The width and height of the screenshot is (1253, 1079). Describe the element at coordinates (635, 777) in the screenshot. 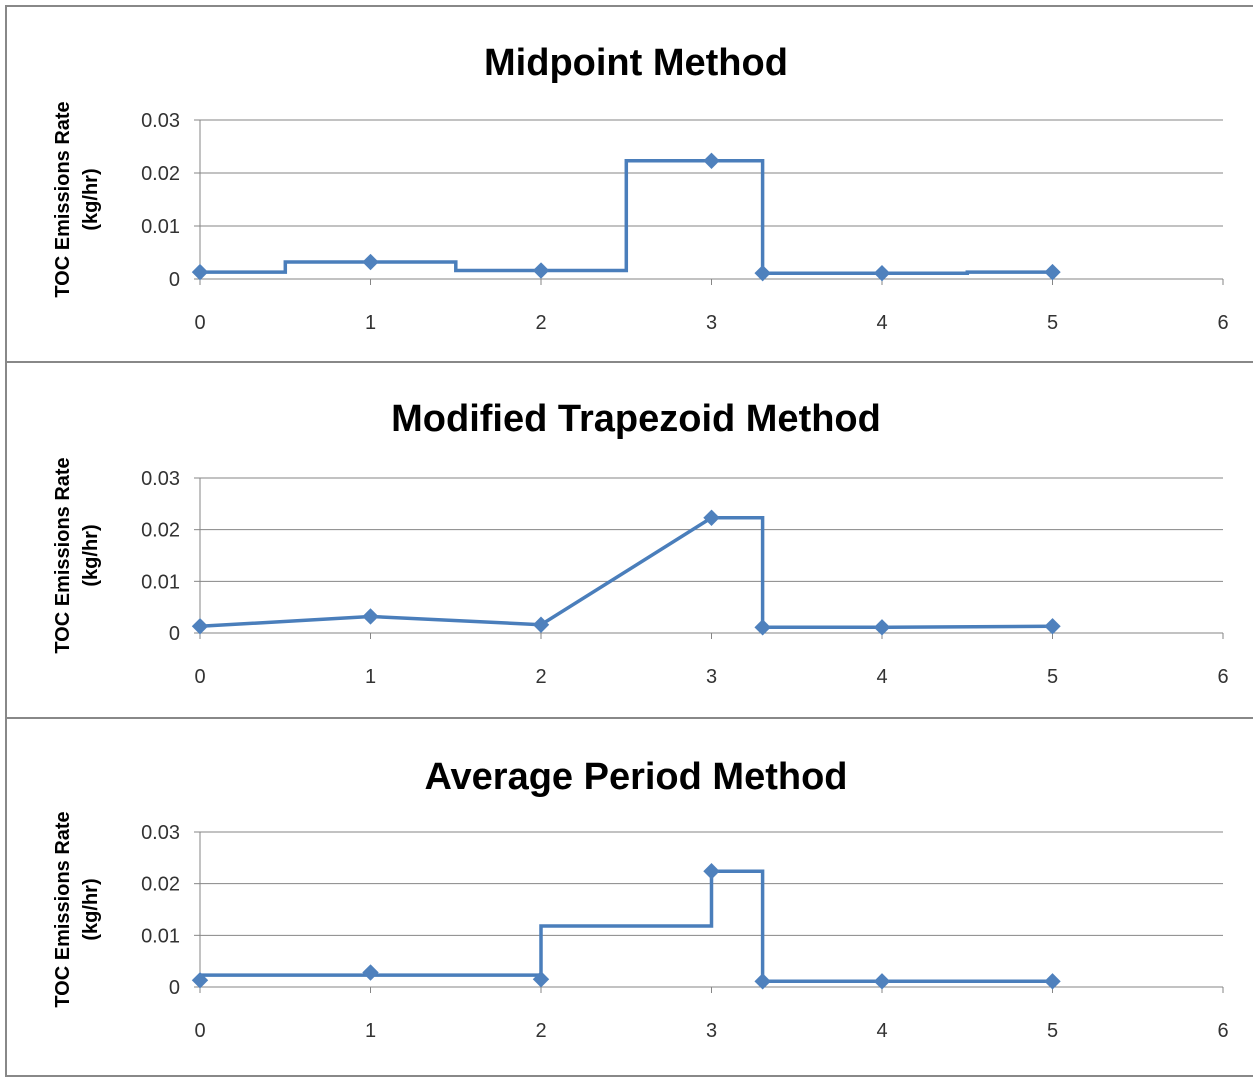

I see `chart-title: Average Period Method` at that location.